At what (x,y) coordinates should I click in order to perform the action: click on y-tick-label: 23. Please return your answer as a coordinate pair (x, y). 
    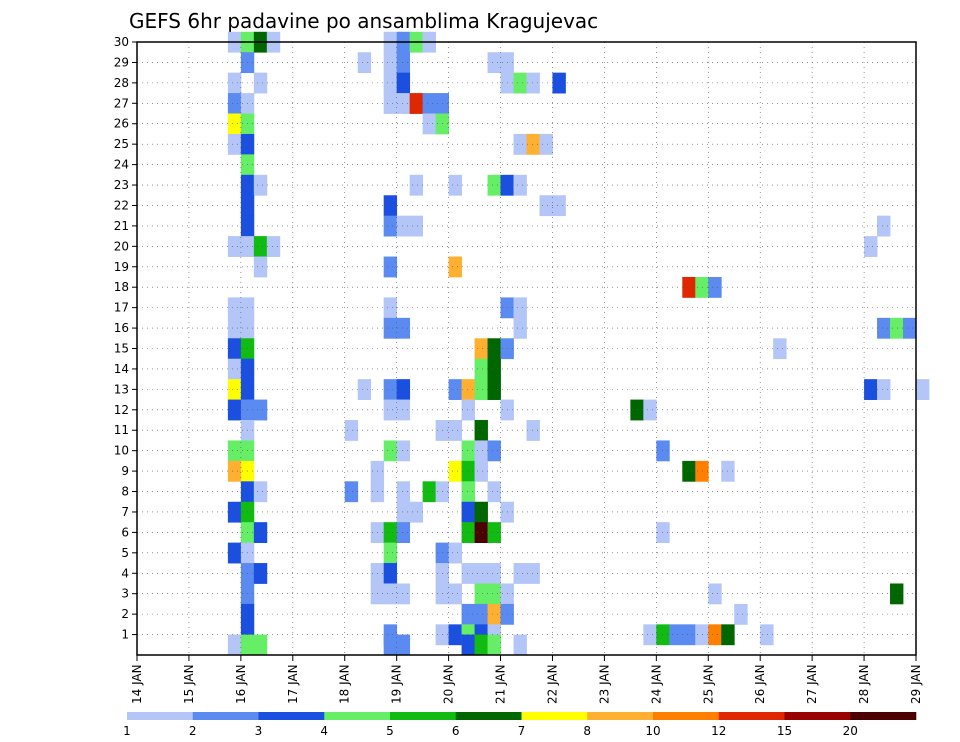
    Looking at the image, I should click on (121, 185).